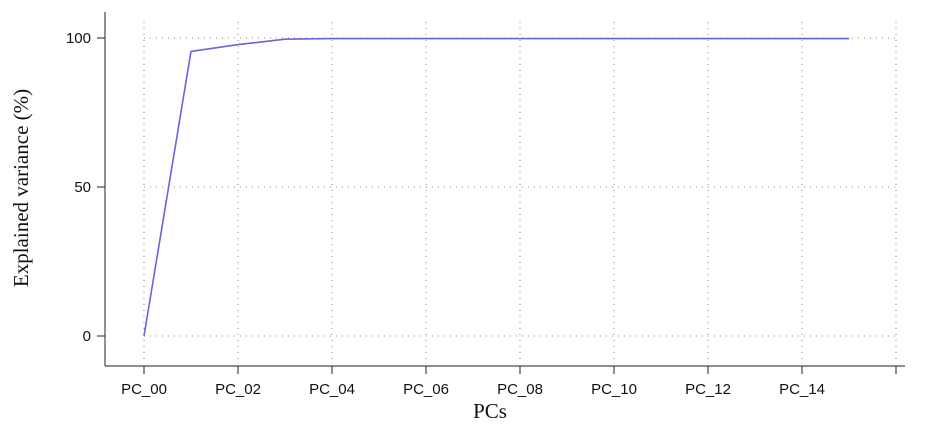 The image size is (933, 425). What do you see at coordinates (21, 188) in the screenshot?
I see `y-axis-title: Explained variance (%)` at bounding box center [21, 188].